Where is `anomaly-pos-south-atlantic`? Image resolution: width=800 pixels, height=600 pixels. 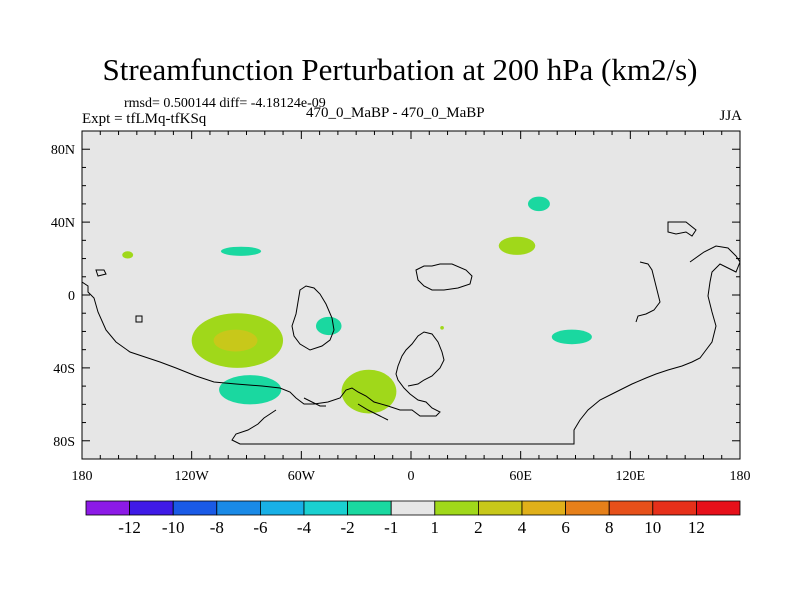 anomaly-pos-south-atlantic is located at coordinates (369, 391).